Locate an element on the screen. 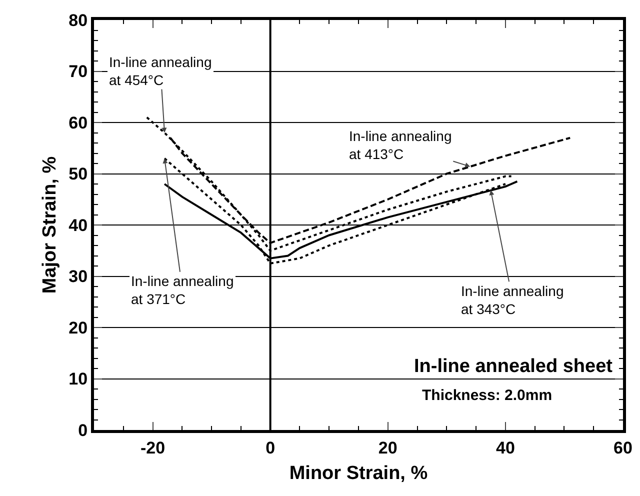  x-tick-label: 20 is located at coordinates (388, 448).